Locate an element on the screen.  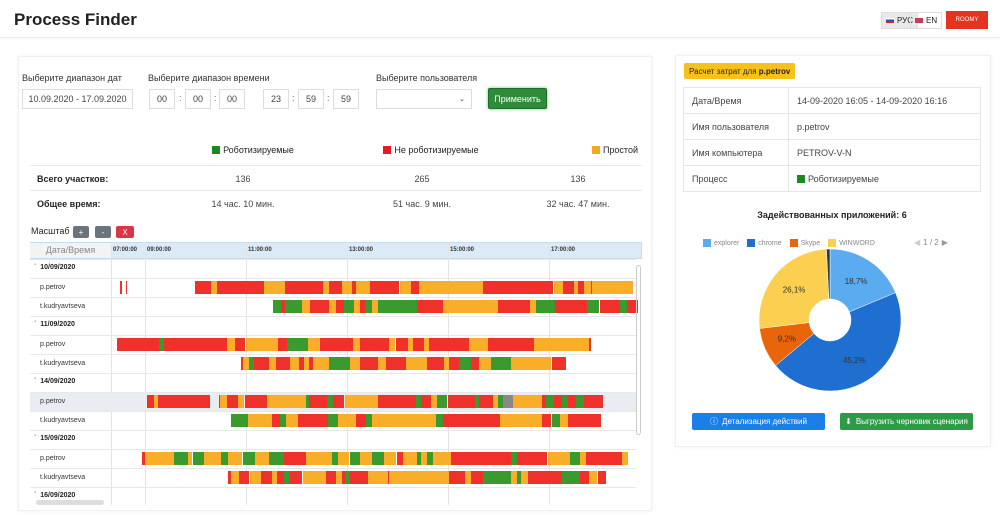
zoom-in-button: + is located at coordinates (81, 232).